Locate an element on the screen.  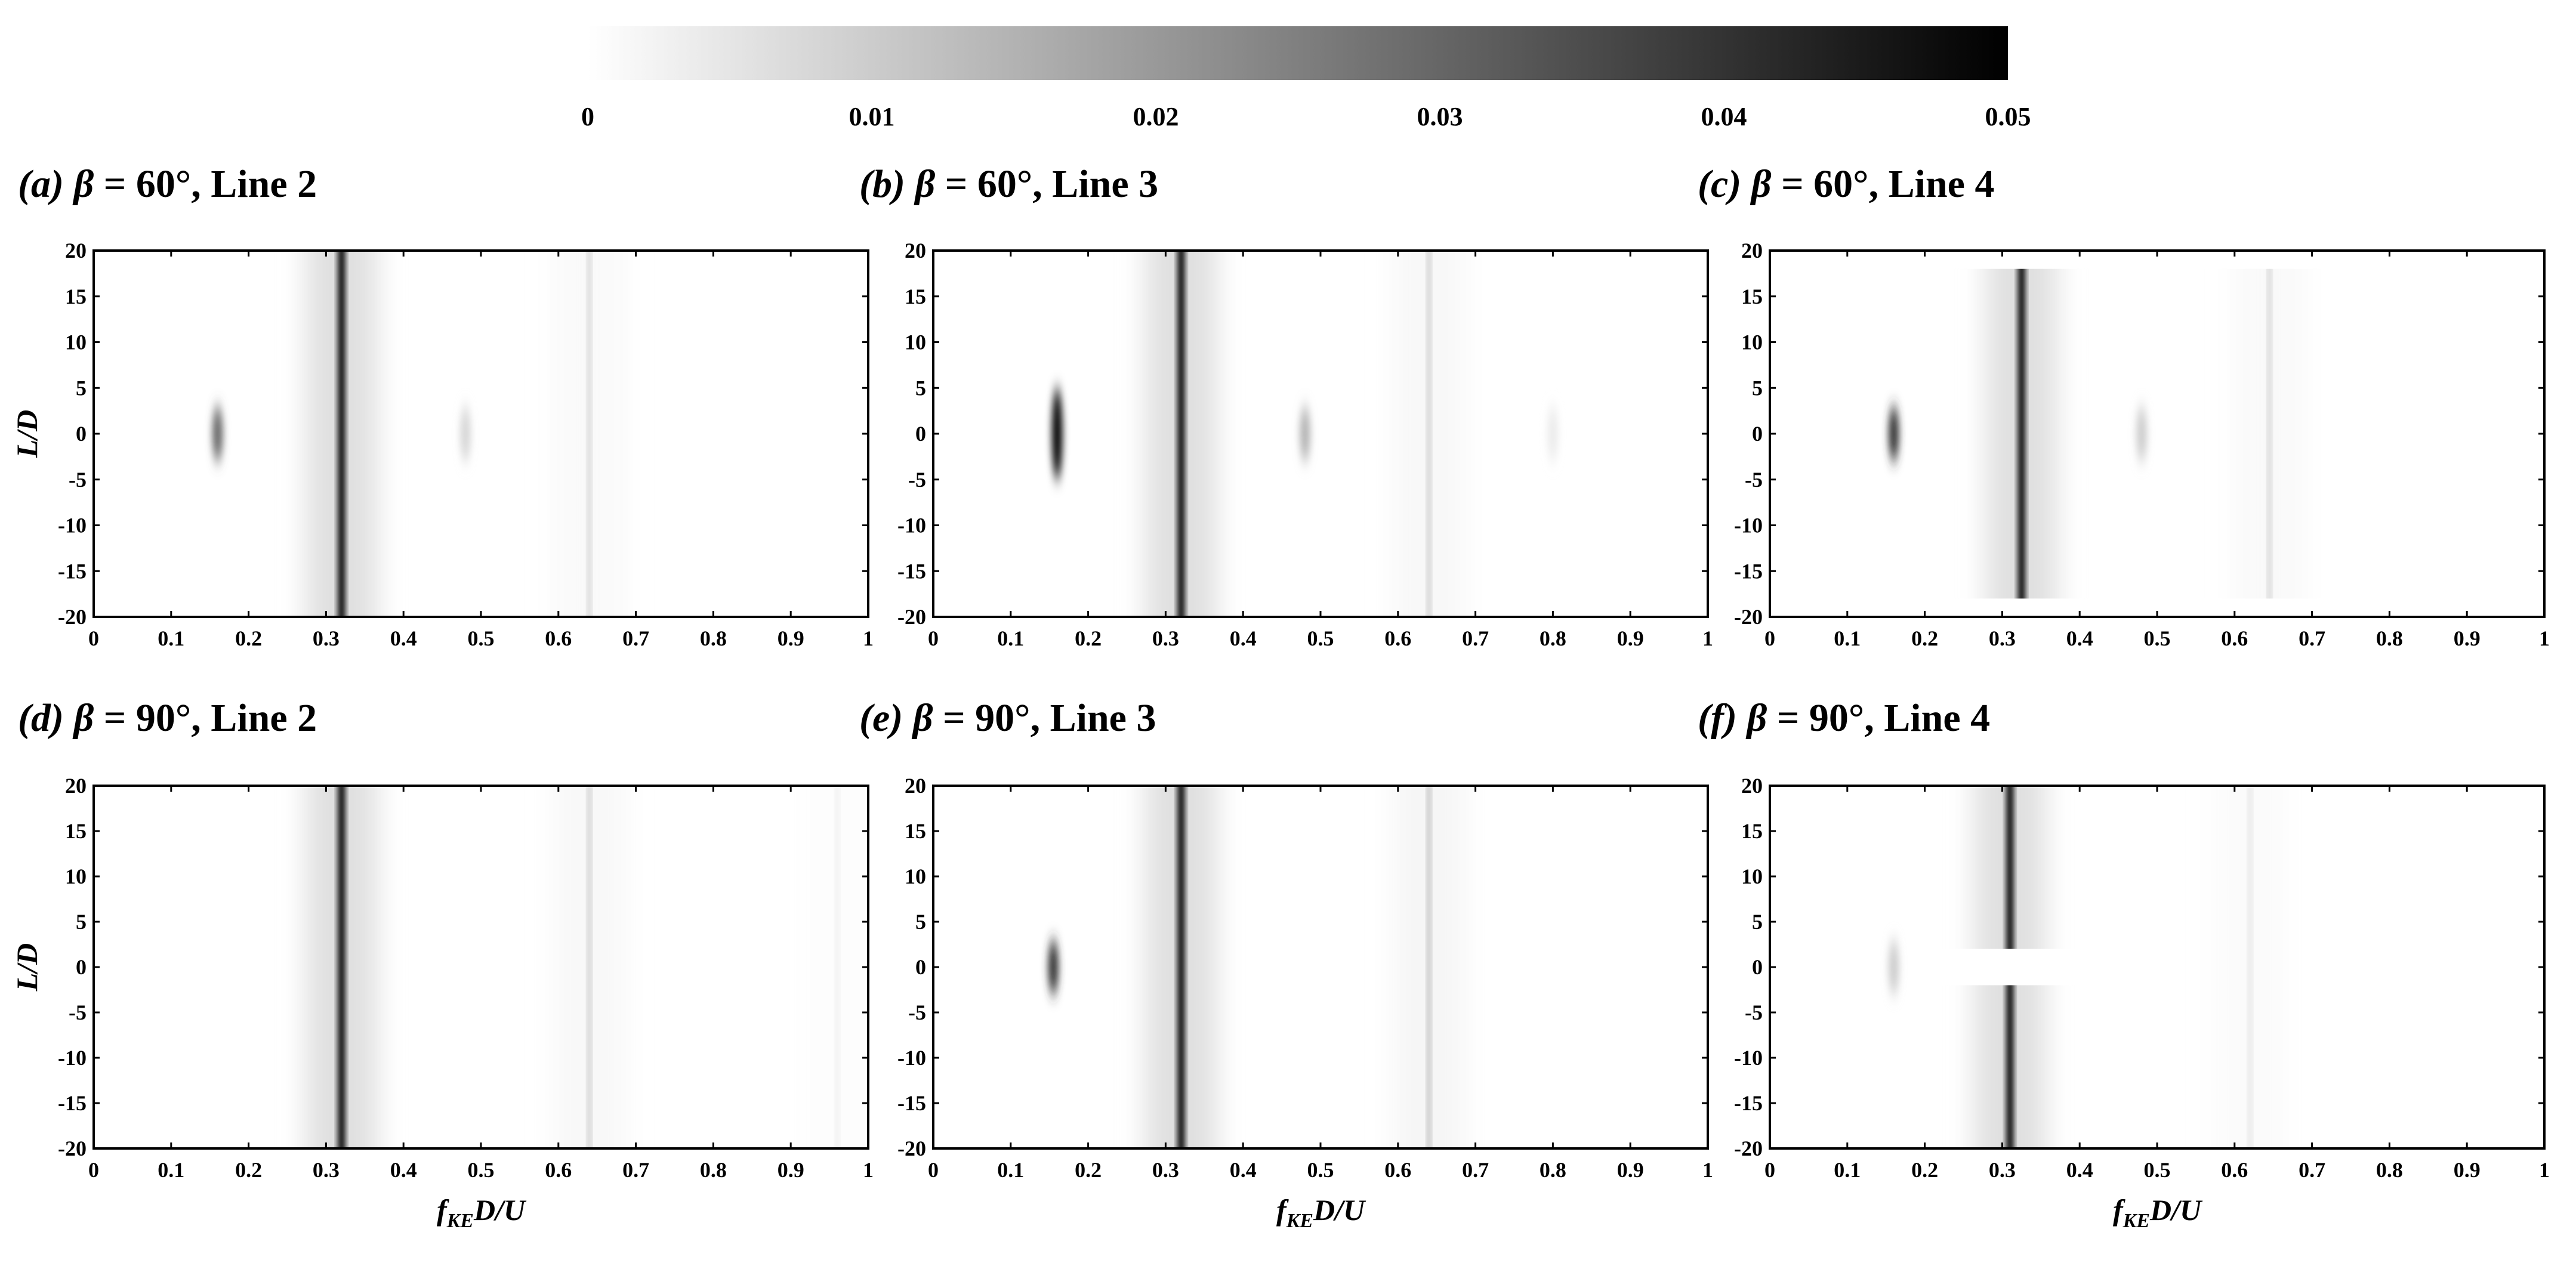
beta-value: = 90°, is located at coordinates (152, 718).